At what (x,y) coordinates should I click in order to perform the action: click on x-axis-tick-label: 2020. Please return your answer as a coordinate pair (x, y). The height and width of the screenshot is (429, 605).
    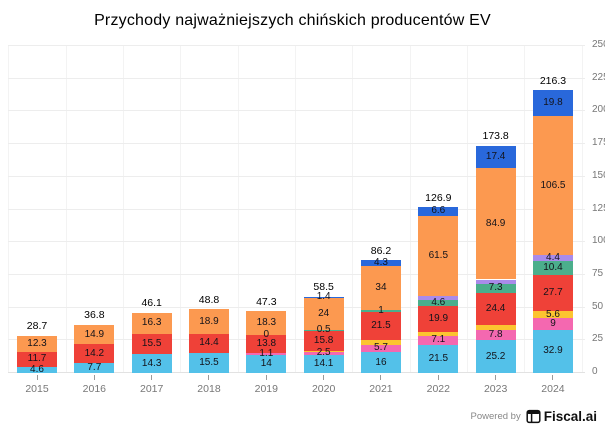
    Looking at the image, I should click on (323, 389).